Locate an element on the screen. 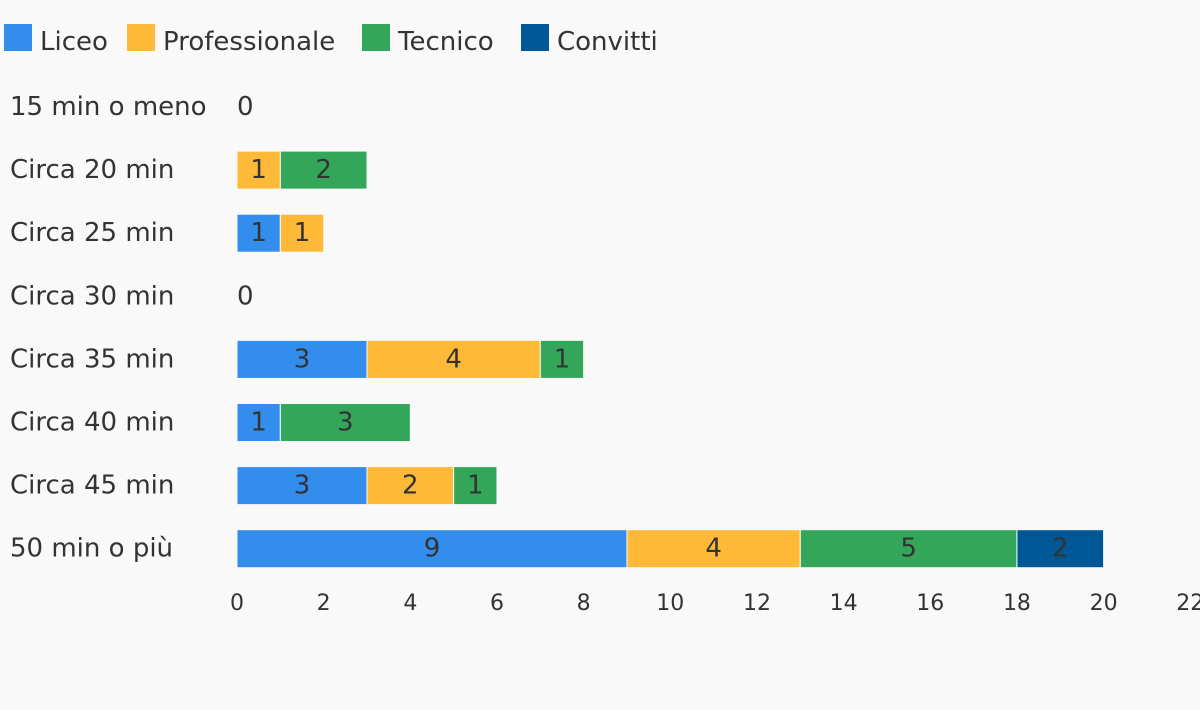  legend-swatch-liceo is located at coordinates (18, 37).